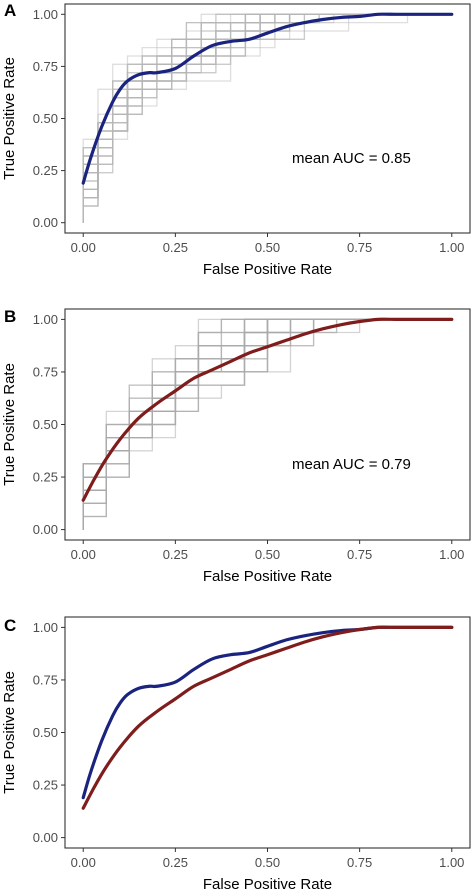 This screenshot has width=474, height=894. I want to click on panel-letter: A, so click(10, 10).